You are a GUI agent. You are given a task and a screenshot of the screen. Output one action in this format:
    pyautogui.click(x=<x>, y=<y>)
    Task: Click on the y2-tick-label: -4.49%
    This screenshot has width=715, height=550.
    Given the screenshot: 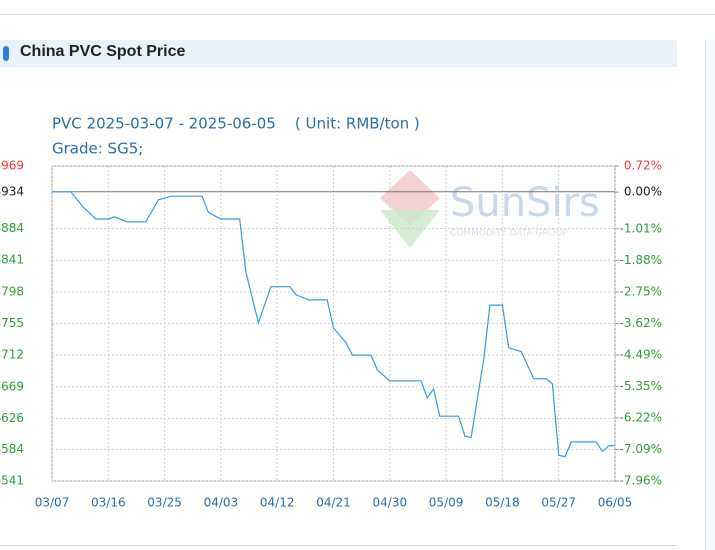 What is the action you would take?
    pyautogui.click(x=641, y=355)
    